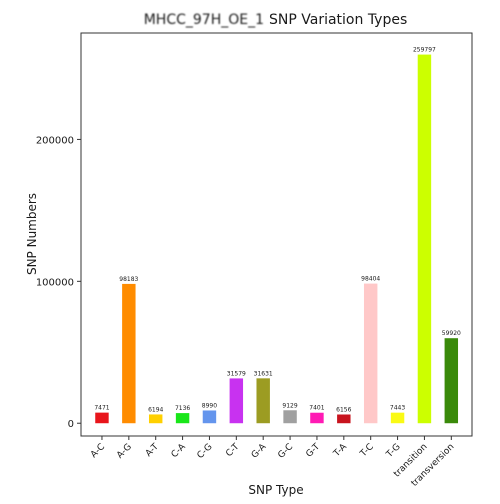 Image resolution: width=500 pixels, height=504 pixels. Describe the element at coordinates (179, 450) in the screenshot. I see `x-tick-label: C-A` at that location.